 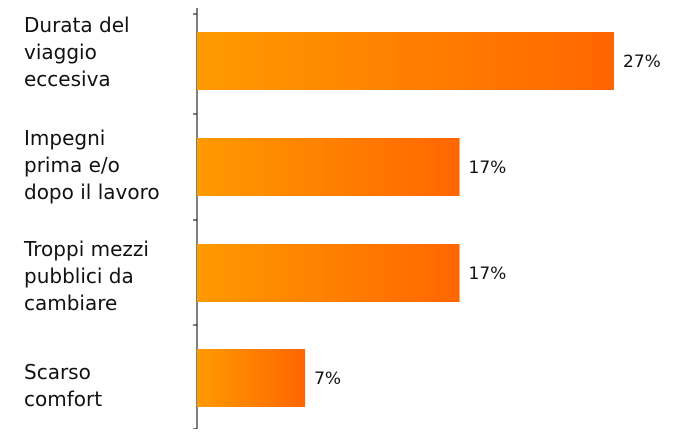 What do you see at coordinates (86, 276) in the screenshot?
I see `category-label-troppi-mezzi: Troppi mezzi pubblici da cambiare` at bounding box center [86, 276].